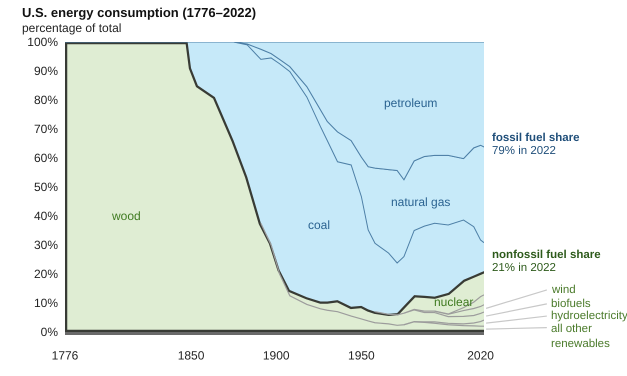 The height and width of the screenshot is (376, 627). I want to click on y-tick-label: 70%, so click(46, 129).